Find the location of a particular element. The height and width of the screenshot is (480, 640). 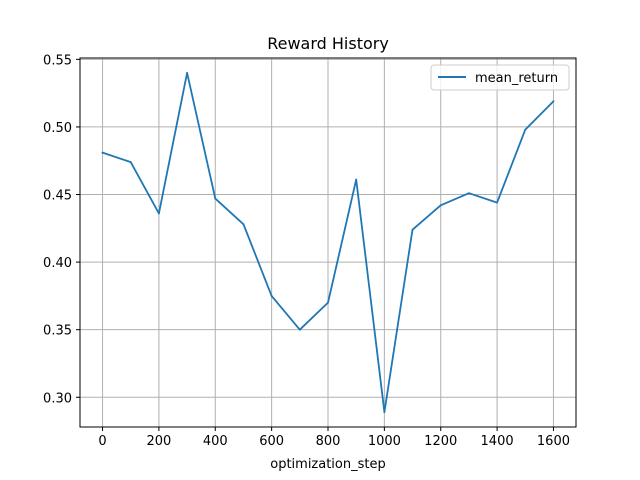

chart-title: Reward History is located at coordinates (328, 43).